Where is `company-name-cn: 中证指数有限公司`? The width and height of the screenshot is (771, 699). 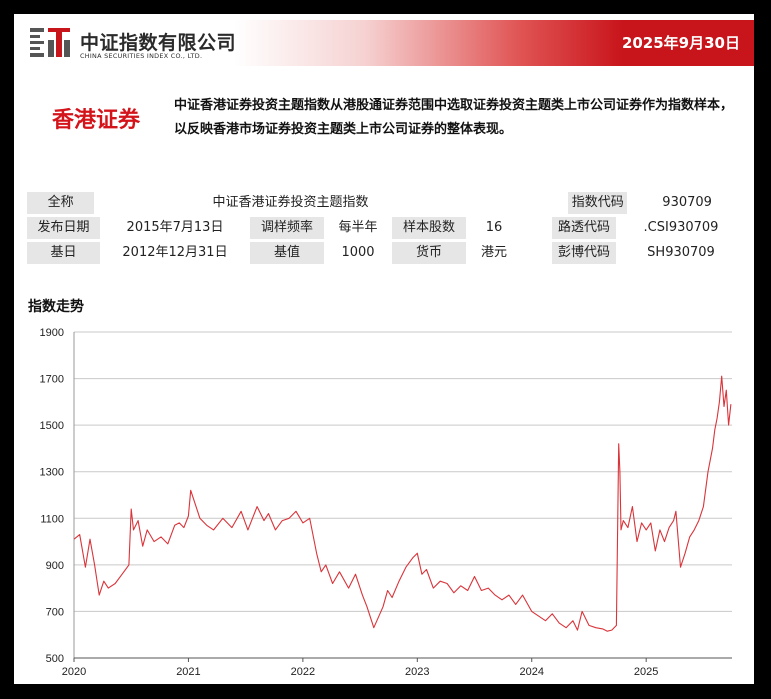 company-name-cn: 中证指数有限公司 is located at coordinates (158, 43).